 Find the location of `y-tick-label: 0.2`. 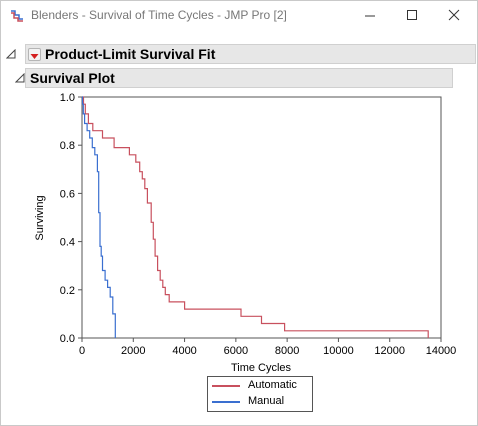

y-tick-label: 0.2 is located at coordinates (67, 291).